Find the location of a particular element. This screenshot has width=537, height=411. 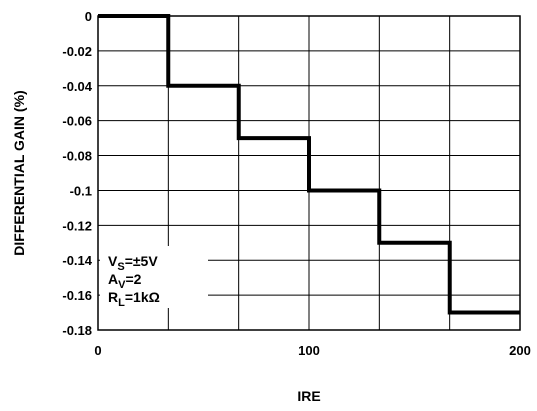

y-tick-label: -0.1 is located at coordinates (81, 190).